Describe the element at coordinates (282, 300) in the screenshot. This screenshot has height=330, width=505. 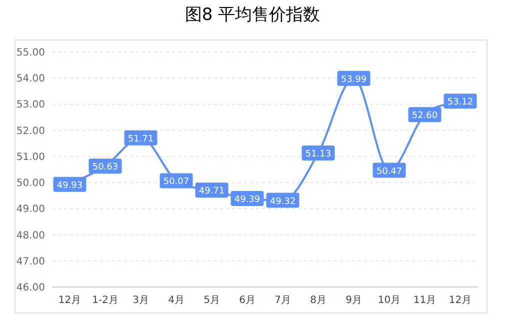
I see `x-tick-label: 7月` at that location.